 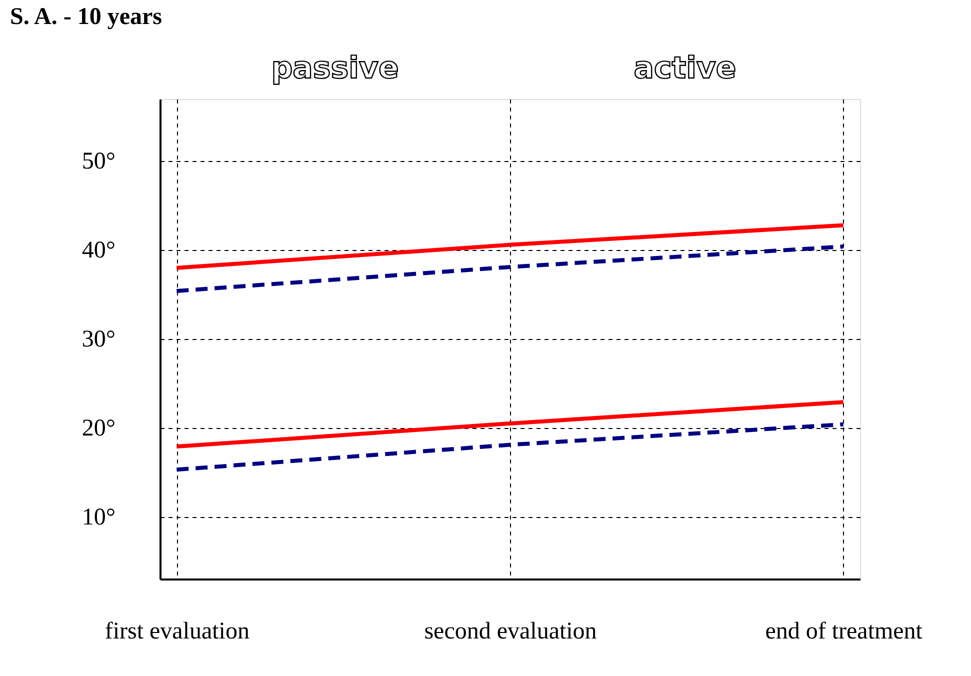 What do you see at coordinates (844, 631) in the screenshot?
I see `x-tick-label: end of treatment` at bounding box center [844, 631].